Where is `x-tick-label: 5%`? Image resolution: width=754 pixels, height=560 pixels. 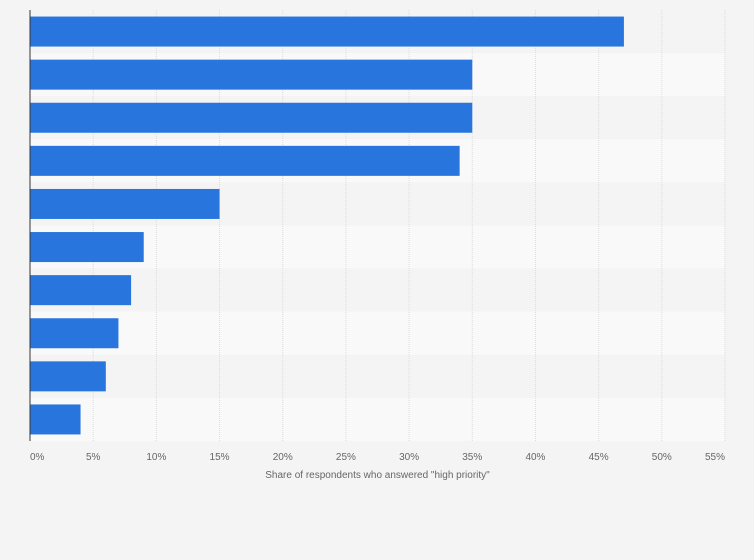 x-tick-label: 5% is located at coordinates (93, 457).